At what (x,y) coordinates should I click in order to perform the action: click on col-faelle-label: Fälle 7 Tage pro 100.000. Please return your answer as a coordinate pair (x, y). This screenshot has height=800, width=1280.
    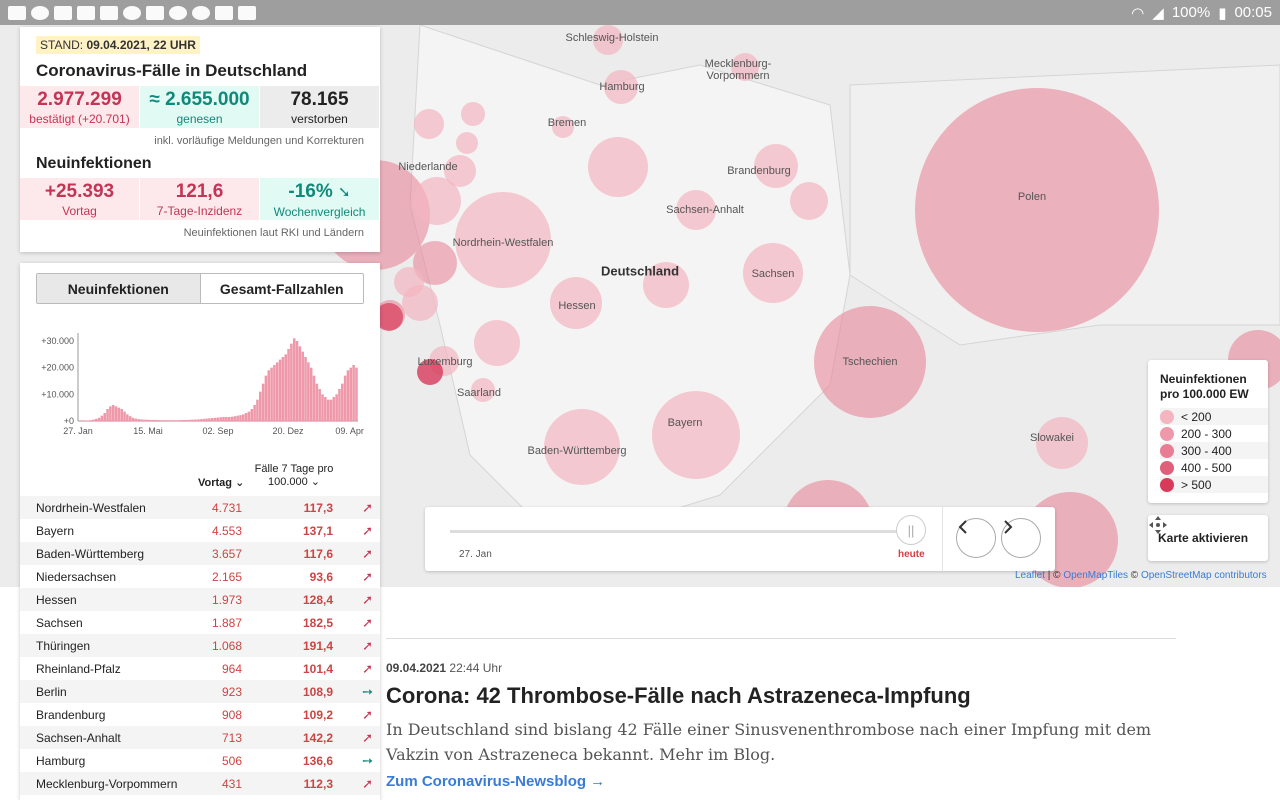
    Looking at the image, I should click on (294, 475).